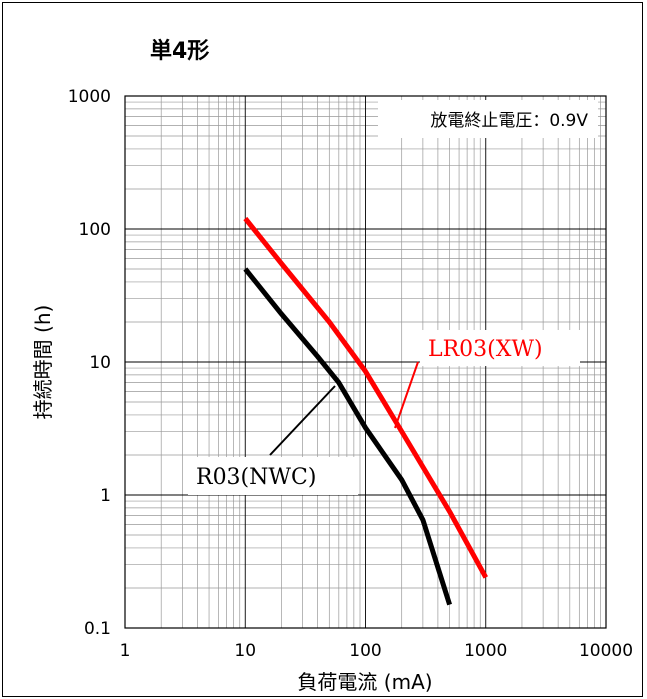  What do you see at coordinates (97, 629) in the screenshot?
I see `y-tick-label: 0.1` at bounding box center [97, 629].